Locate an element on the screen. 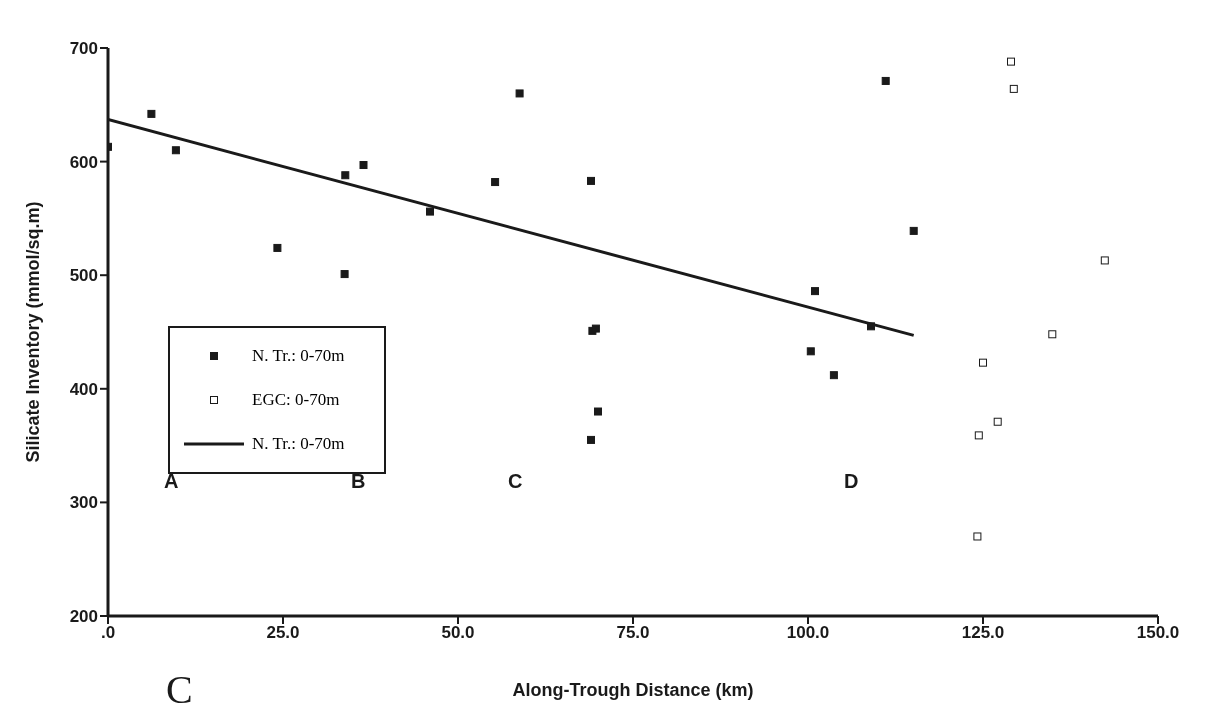 The width and height of the screenshot is (1209, 716). legend-label: EGC: 0-70m is located at coordinates (296, 400).